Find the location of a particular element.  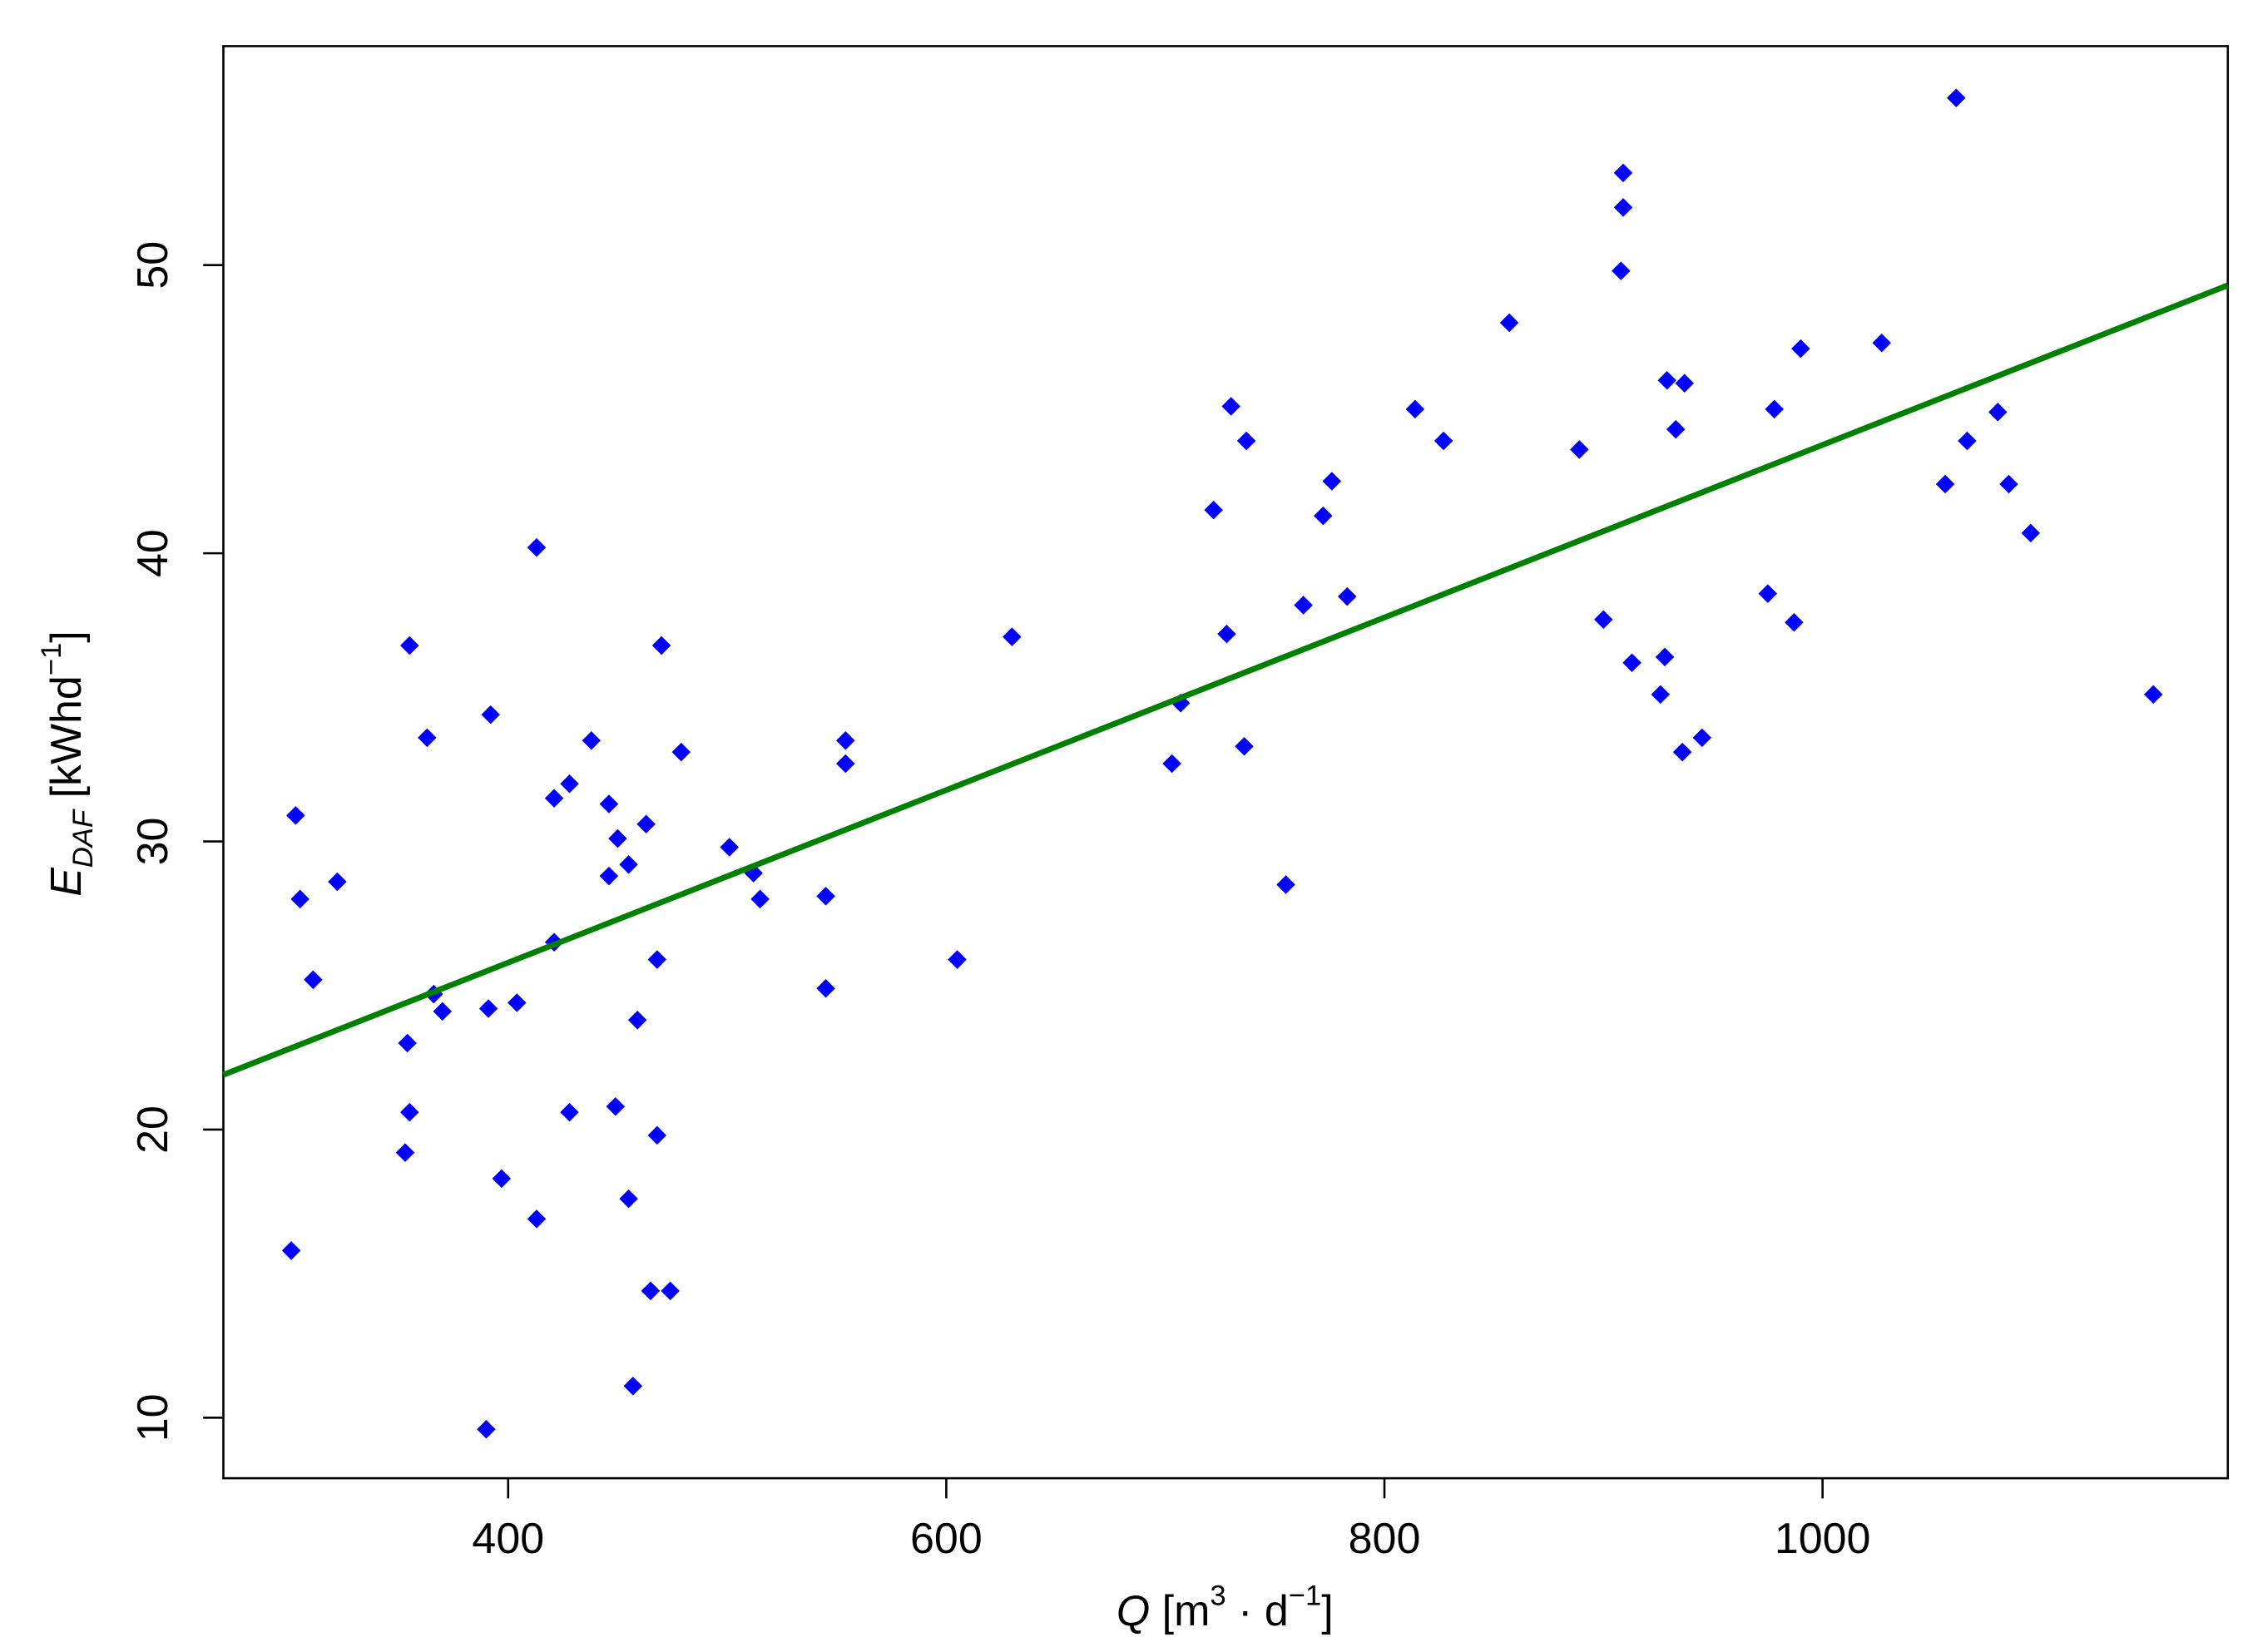

y-axis-label: EDAF [kWhd−1] is located at coordinates (67, 764).